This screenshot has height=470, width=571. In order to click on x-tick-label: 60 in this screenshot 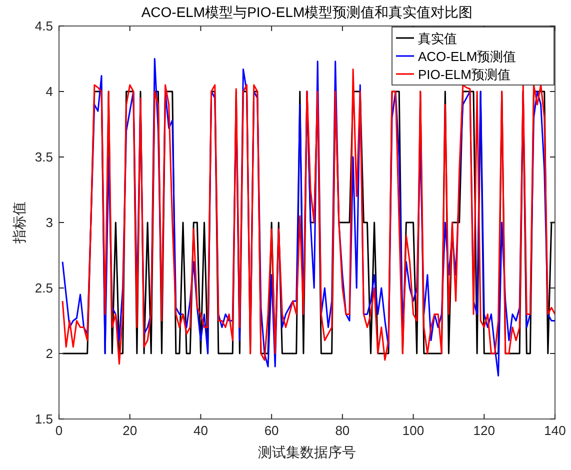, I will do `click(271, 430)`.